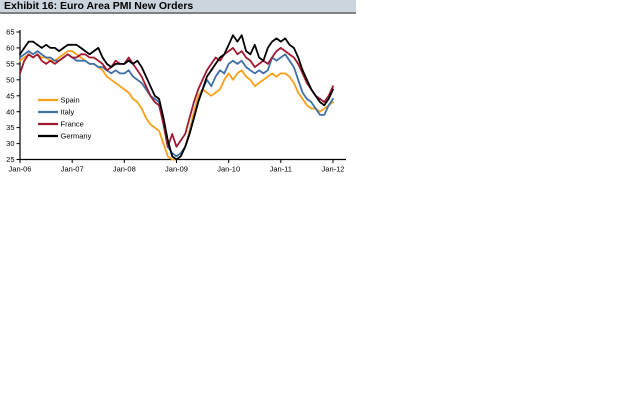 Image resolution: width=640 pixels, height=408 pixels. What do you see at coordinates (20, 169) in the screenshot?
I see `x-tick-label: Jan-06` at bounding box center [20, 169].